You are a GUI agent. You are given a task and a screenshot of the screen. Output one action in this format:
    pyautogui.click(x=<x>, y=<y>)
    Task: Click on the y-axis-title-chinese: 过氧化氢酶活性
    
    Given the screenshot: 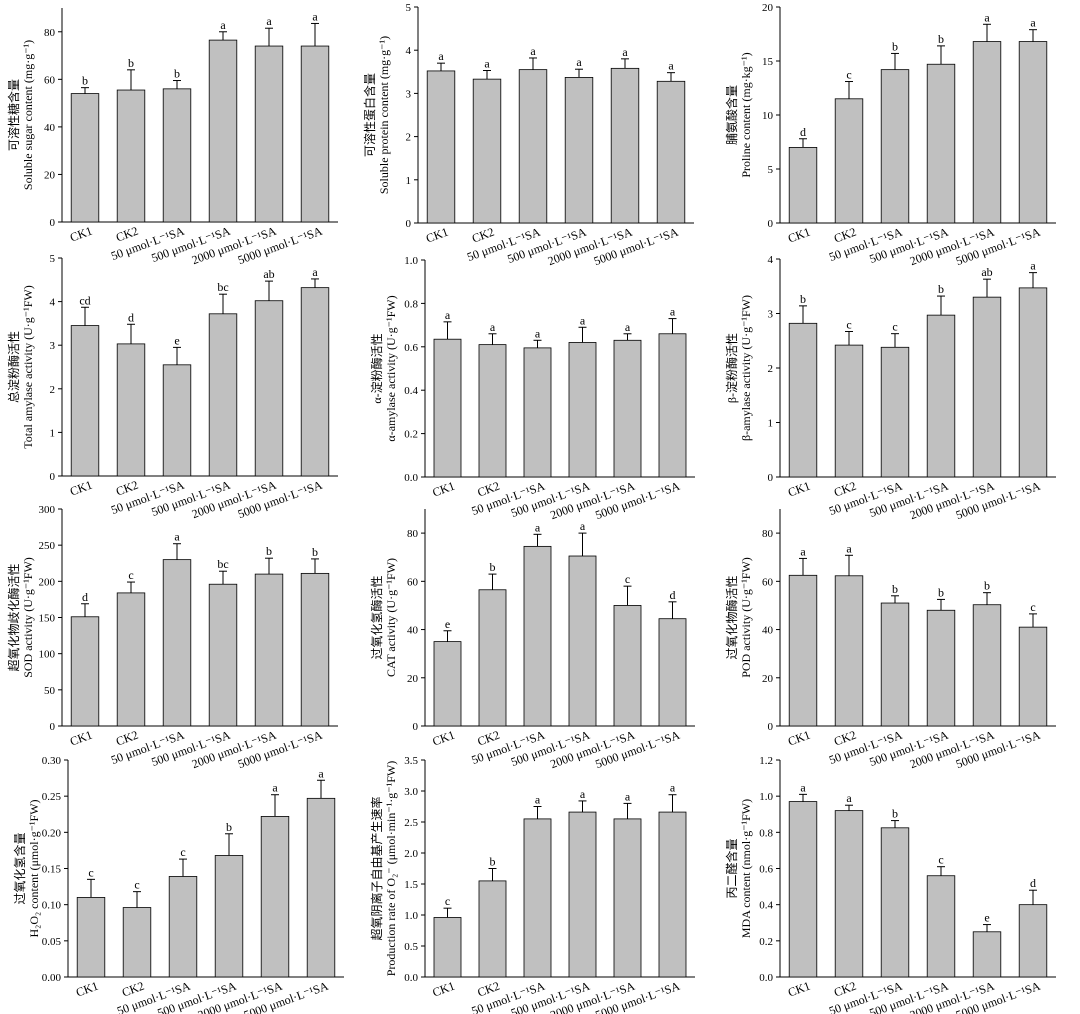 What is the action you would take?
    pyautogui.click(x=376, y=617)
    